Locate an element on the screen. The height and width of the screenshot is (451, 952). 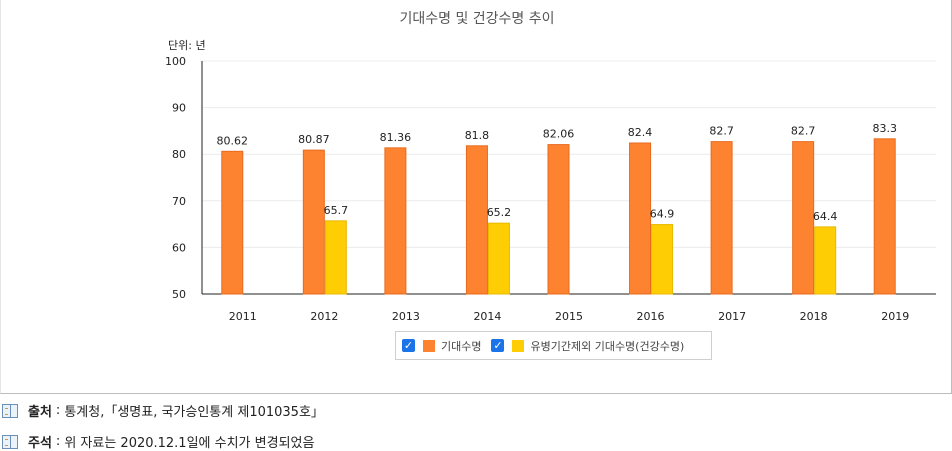
x-tick-label: 2011 is located at coordinates (243, 316).